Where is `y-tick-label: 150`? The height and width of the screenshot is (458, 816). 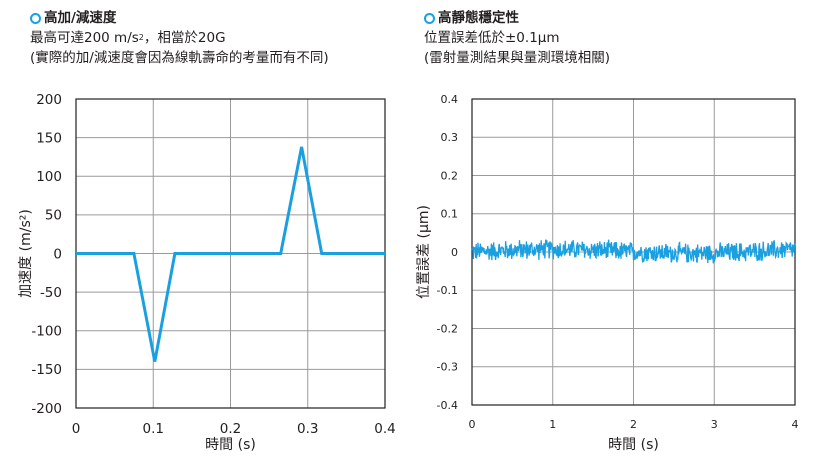 y-tick-label: 150 is located at coordinates (49, 138).